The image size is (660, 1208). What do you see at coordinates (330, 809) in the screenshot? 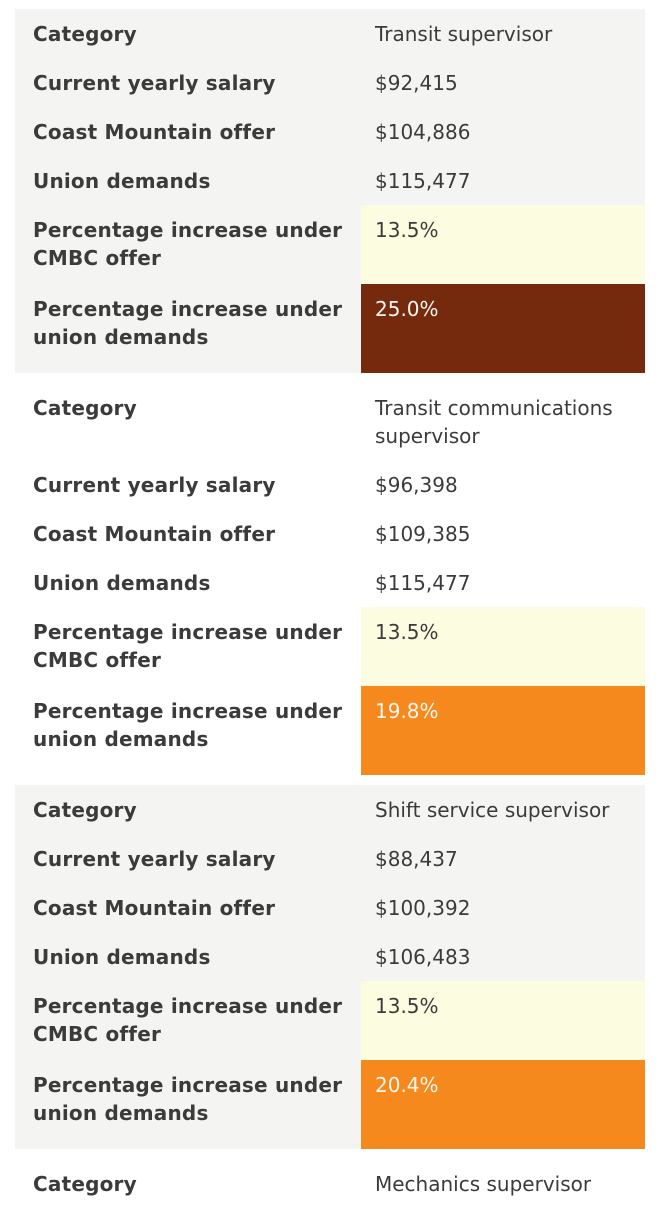
I see `table-row: Category Shift service supervisor` at bounding box center [330, 809].